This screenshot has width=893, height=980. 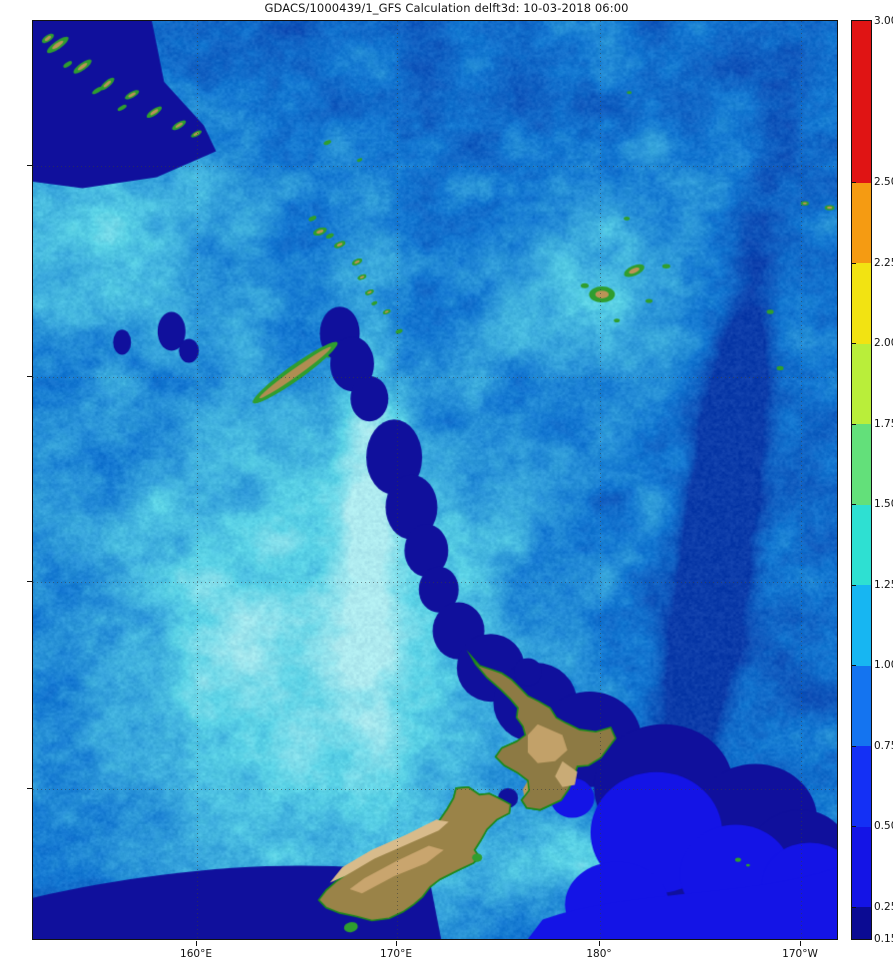 I want to click on colorbar-tick-label-10: 0.25, so click(x=883, y=906).